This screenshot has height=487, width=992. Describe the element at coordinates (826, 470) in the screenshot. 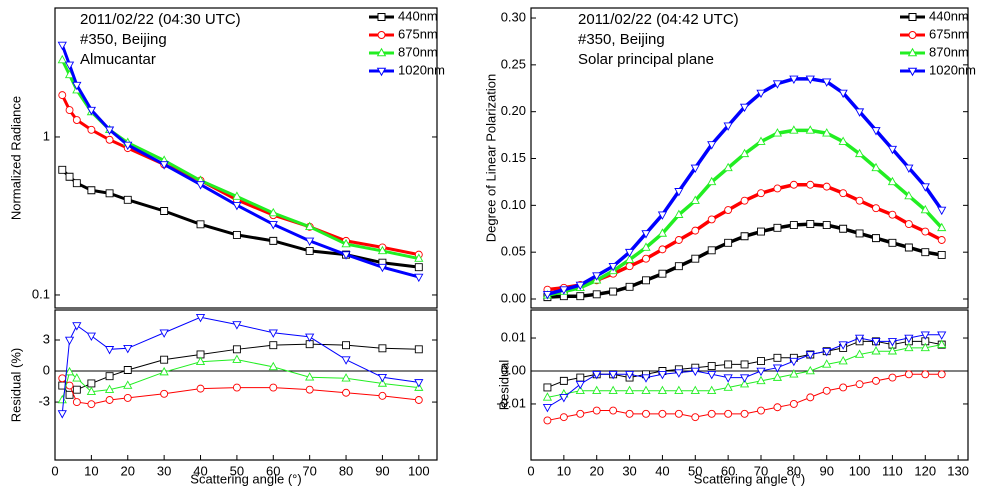

I see `x-tick-label: 90` at that location.